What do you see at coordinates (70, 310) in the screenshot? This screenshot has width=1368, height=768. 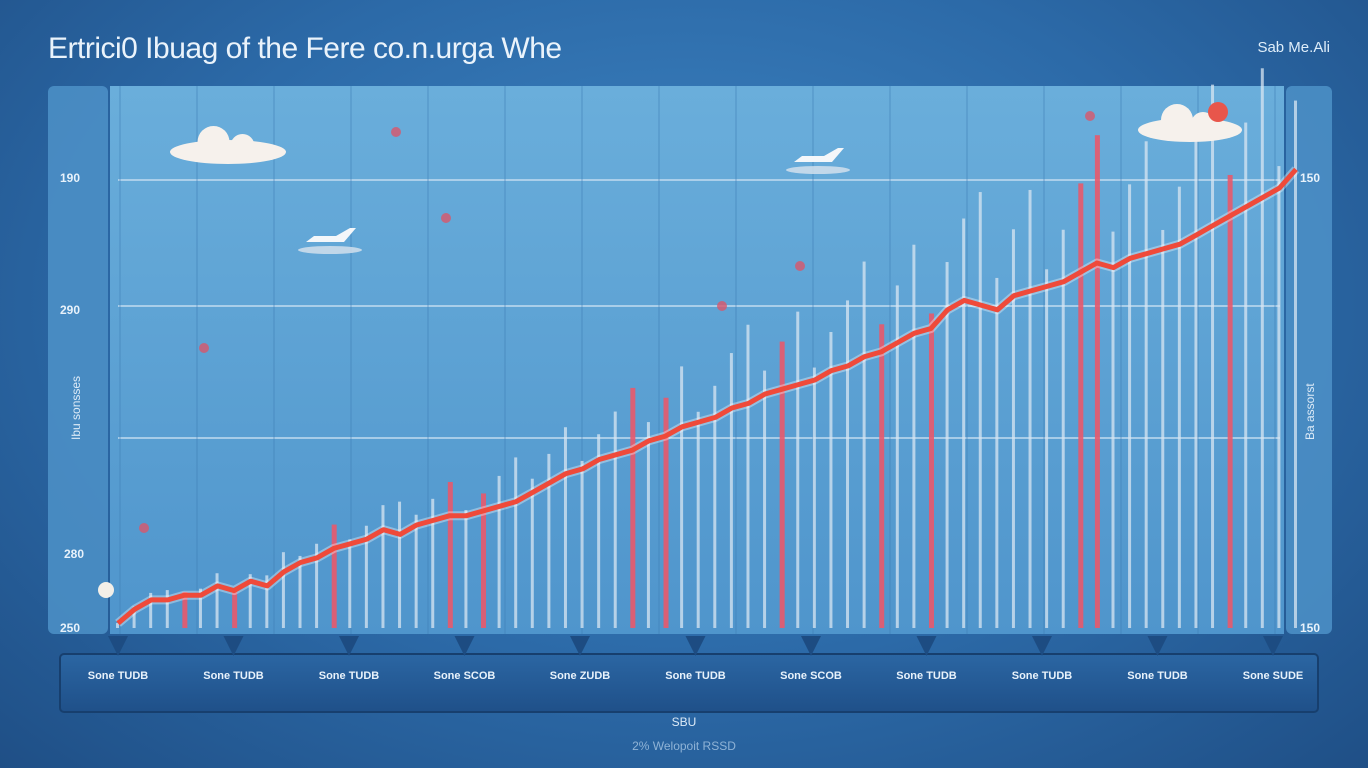 I see `y-tick-left-2: 290` at bounding box center [70, 310].